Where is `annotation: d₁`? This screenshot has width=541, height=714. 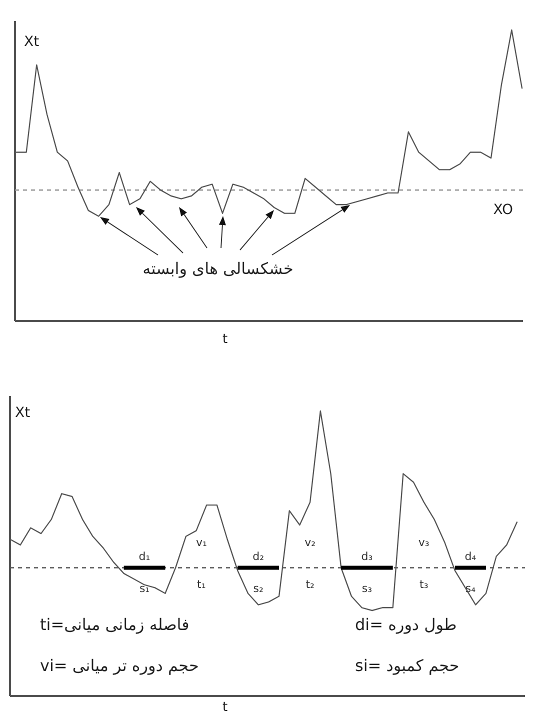
annotation: d₁ is located at coordinates (144, 556).